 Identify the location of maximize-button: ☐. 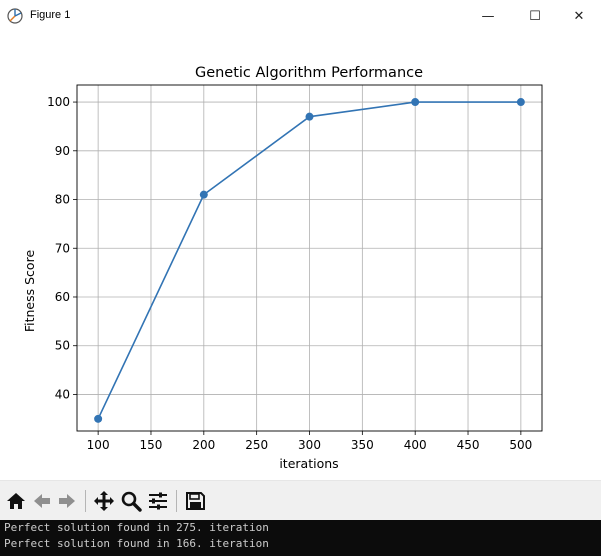
(535, 16).